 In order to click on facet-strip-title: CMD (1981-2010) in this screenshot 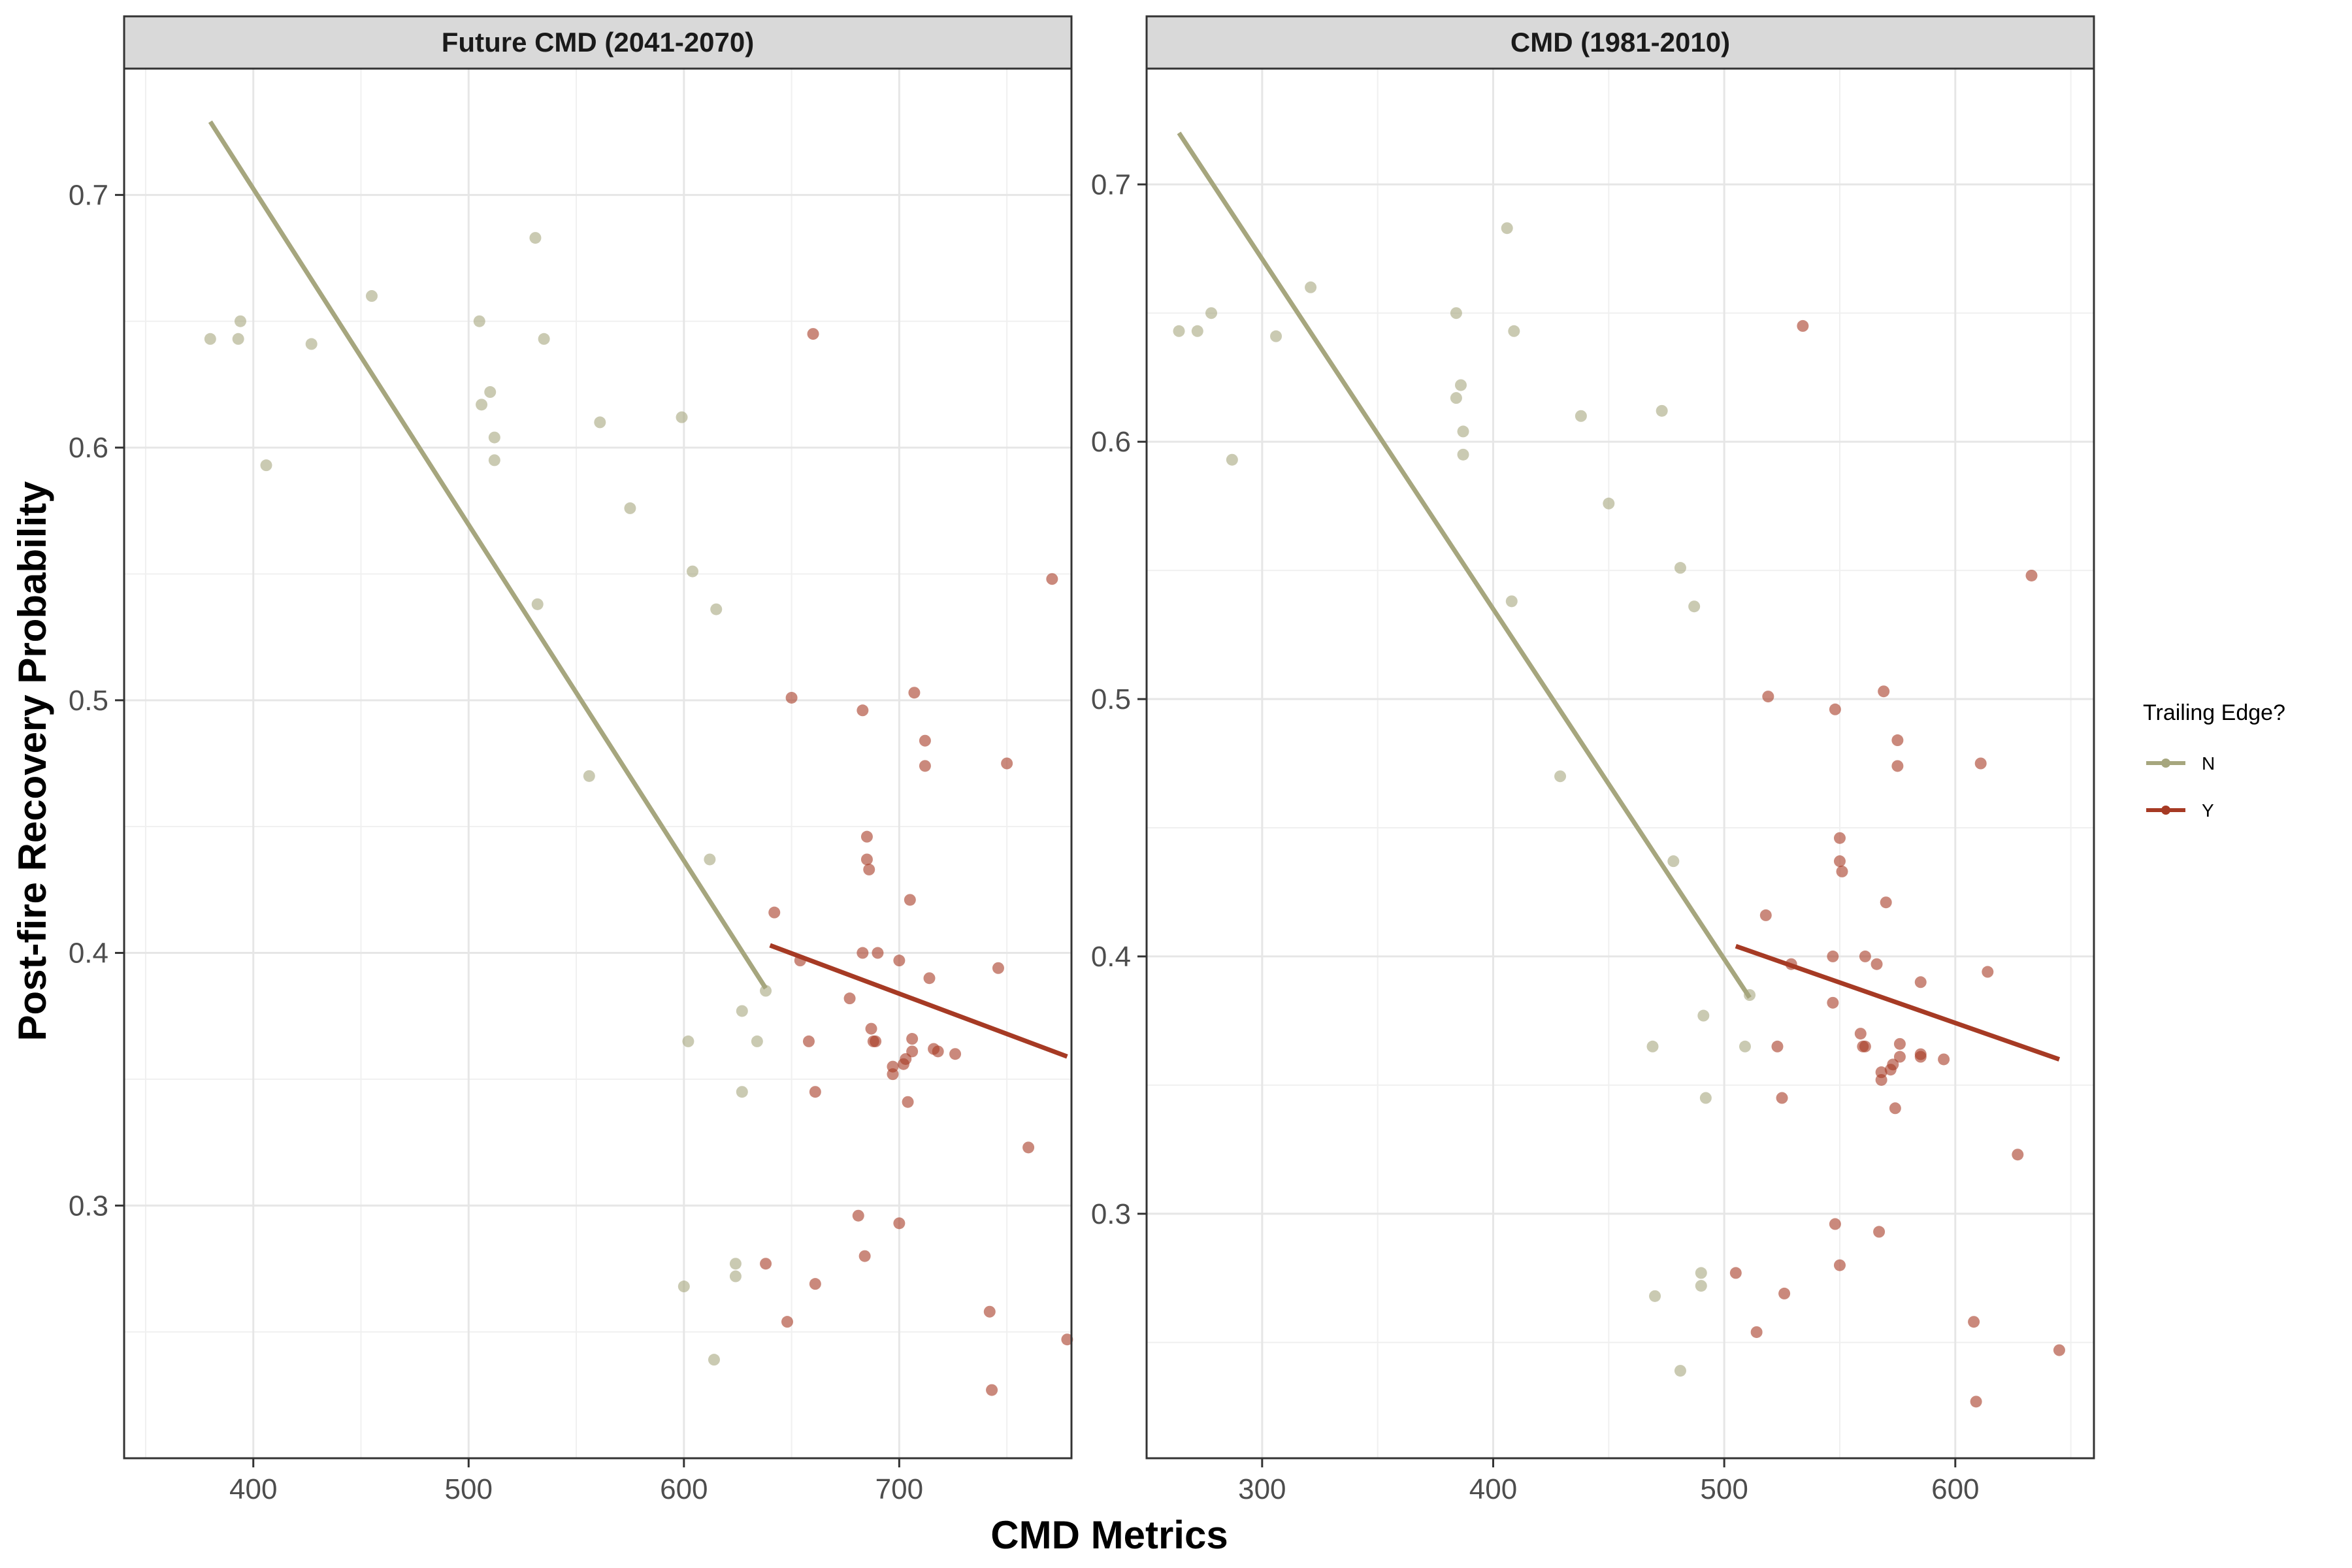, I will do `click(1620, 42)`.